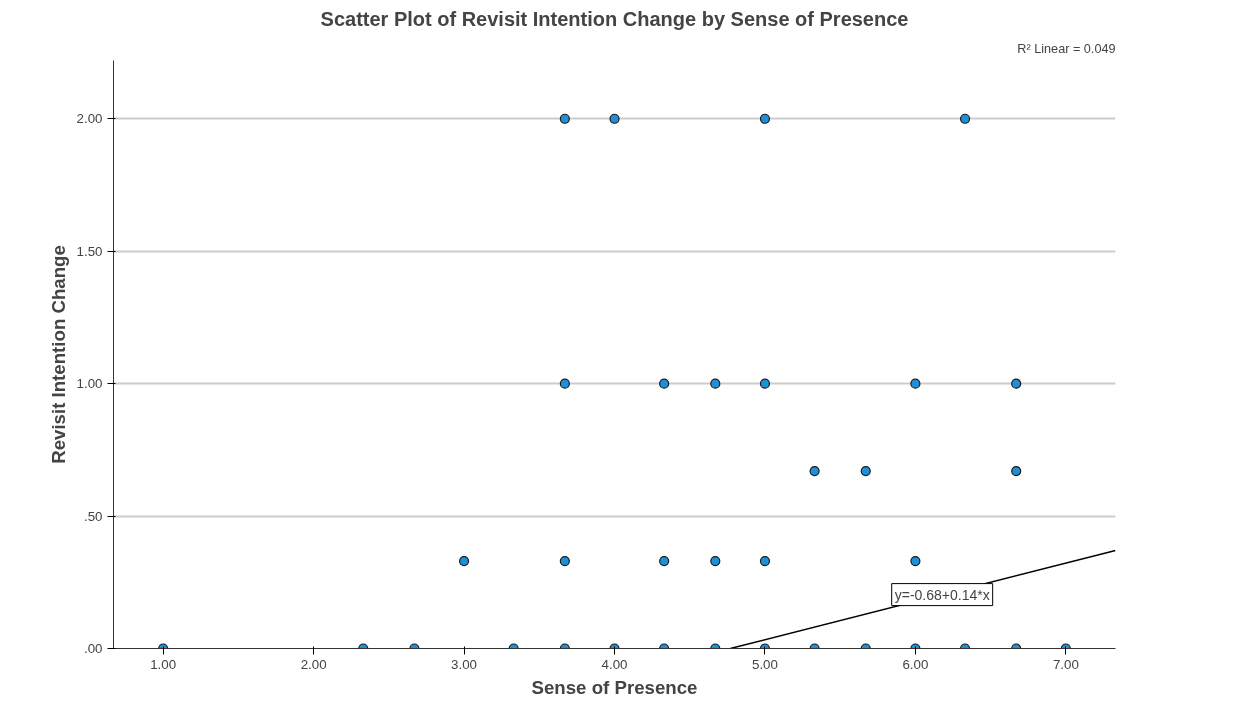 The image size is (1238, 728). Describe the element at coordinates (464, 664) in the screenshot. I see `x-tick-label: 3.00` at that location.